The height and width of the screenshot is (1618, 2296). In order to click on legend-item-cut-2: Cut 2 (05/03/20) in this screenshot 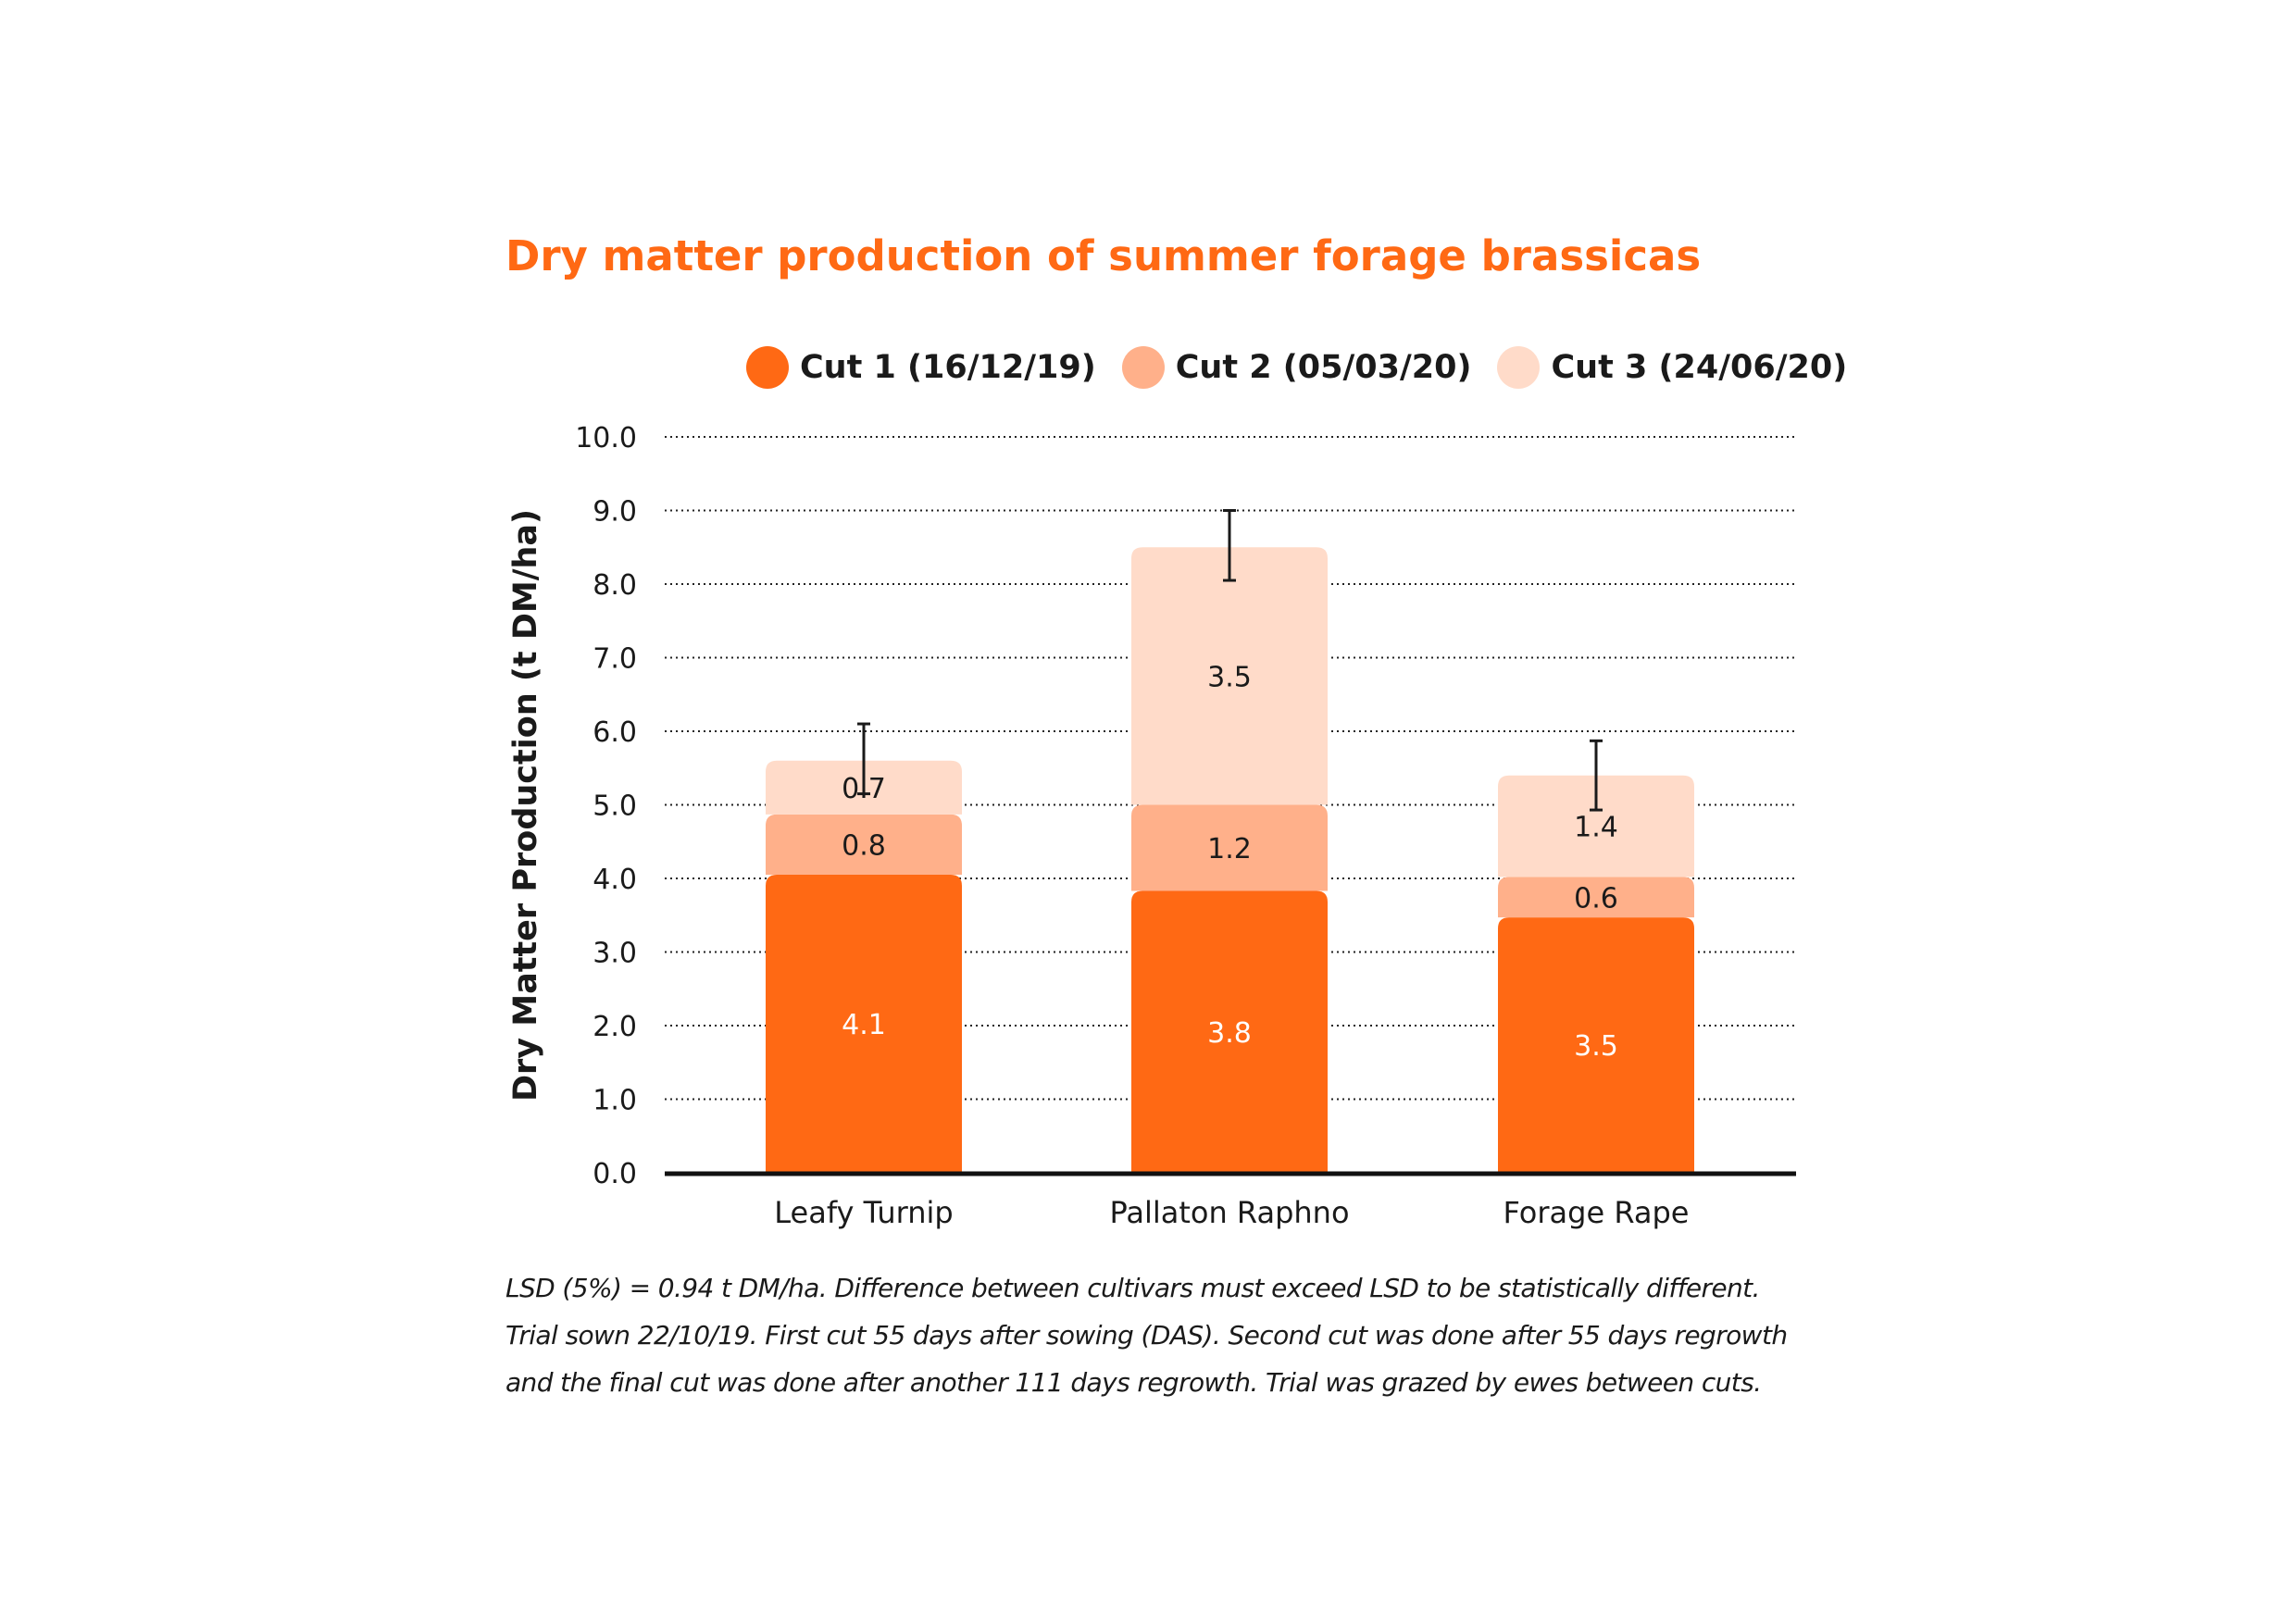, I will do `click(1296, 367)`.